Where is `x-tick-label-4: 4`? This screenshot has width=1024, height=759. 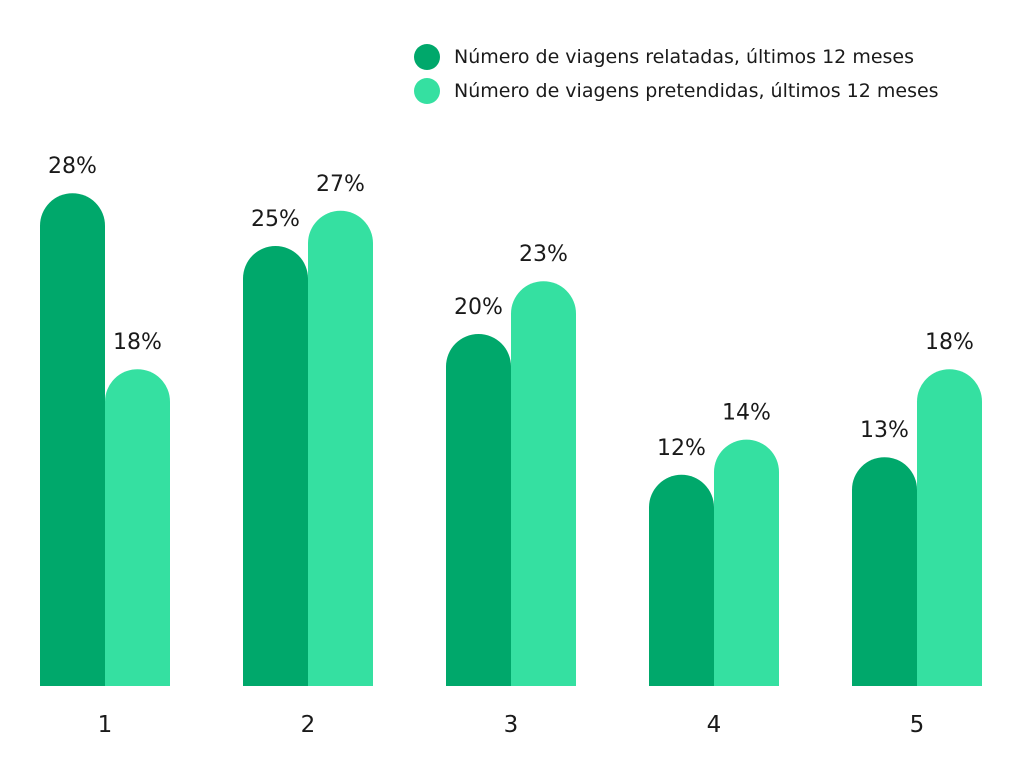
x-tick-label-4: 4 is located at coordinates (714, 725).